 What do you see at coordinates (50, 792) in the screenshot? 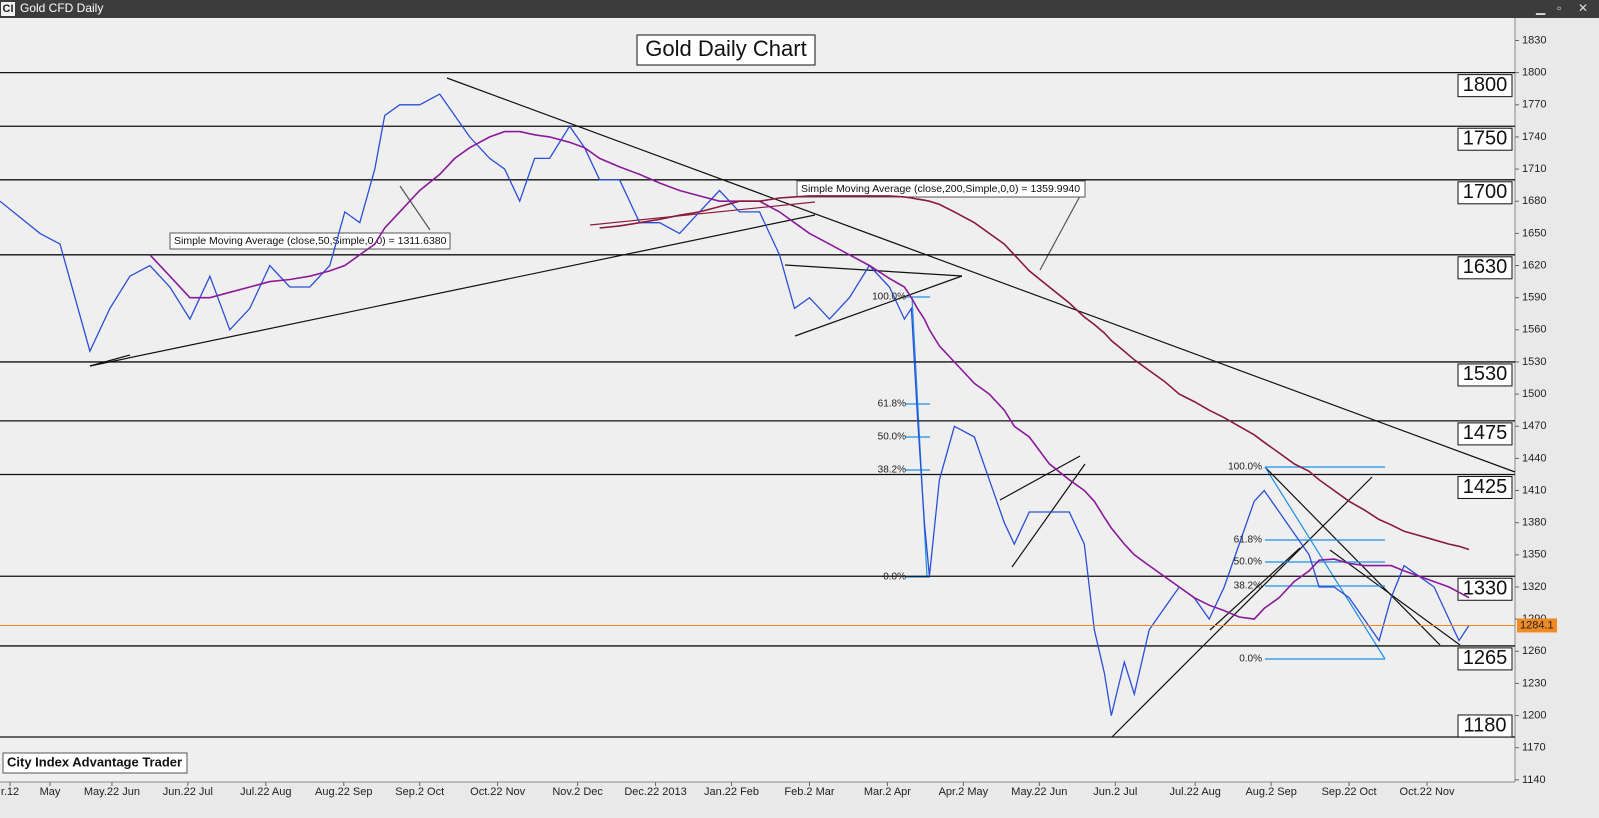
I see `x-tick-label: May` at bounding box center [50, 792].